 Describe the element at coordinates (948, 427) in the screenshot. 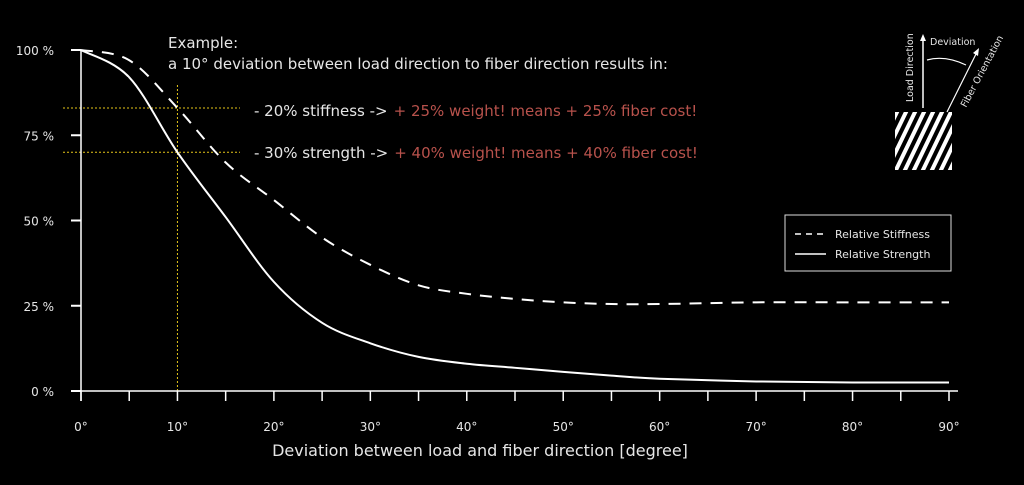

I see `x-tick-label: 90°` at that location.